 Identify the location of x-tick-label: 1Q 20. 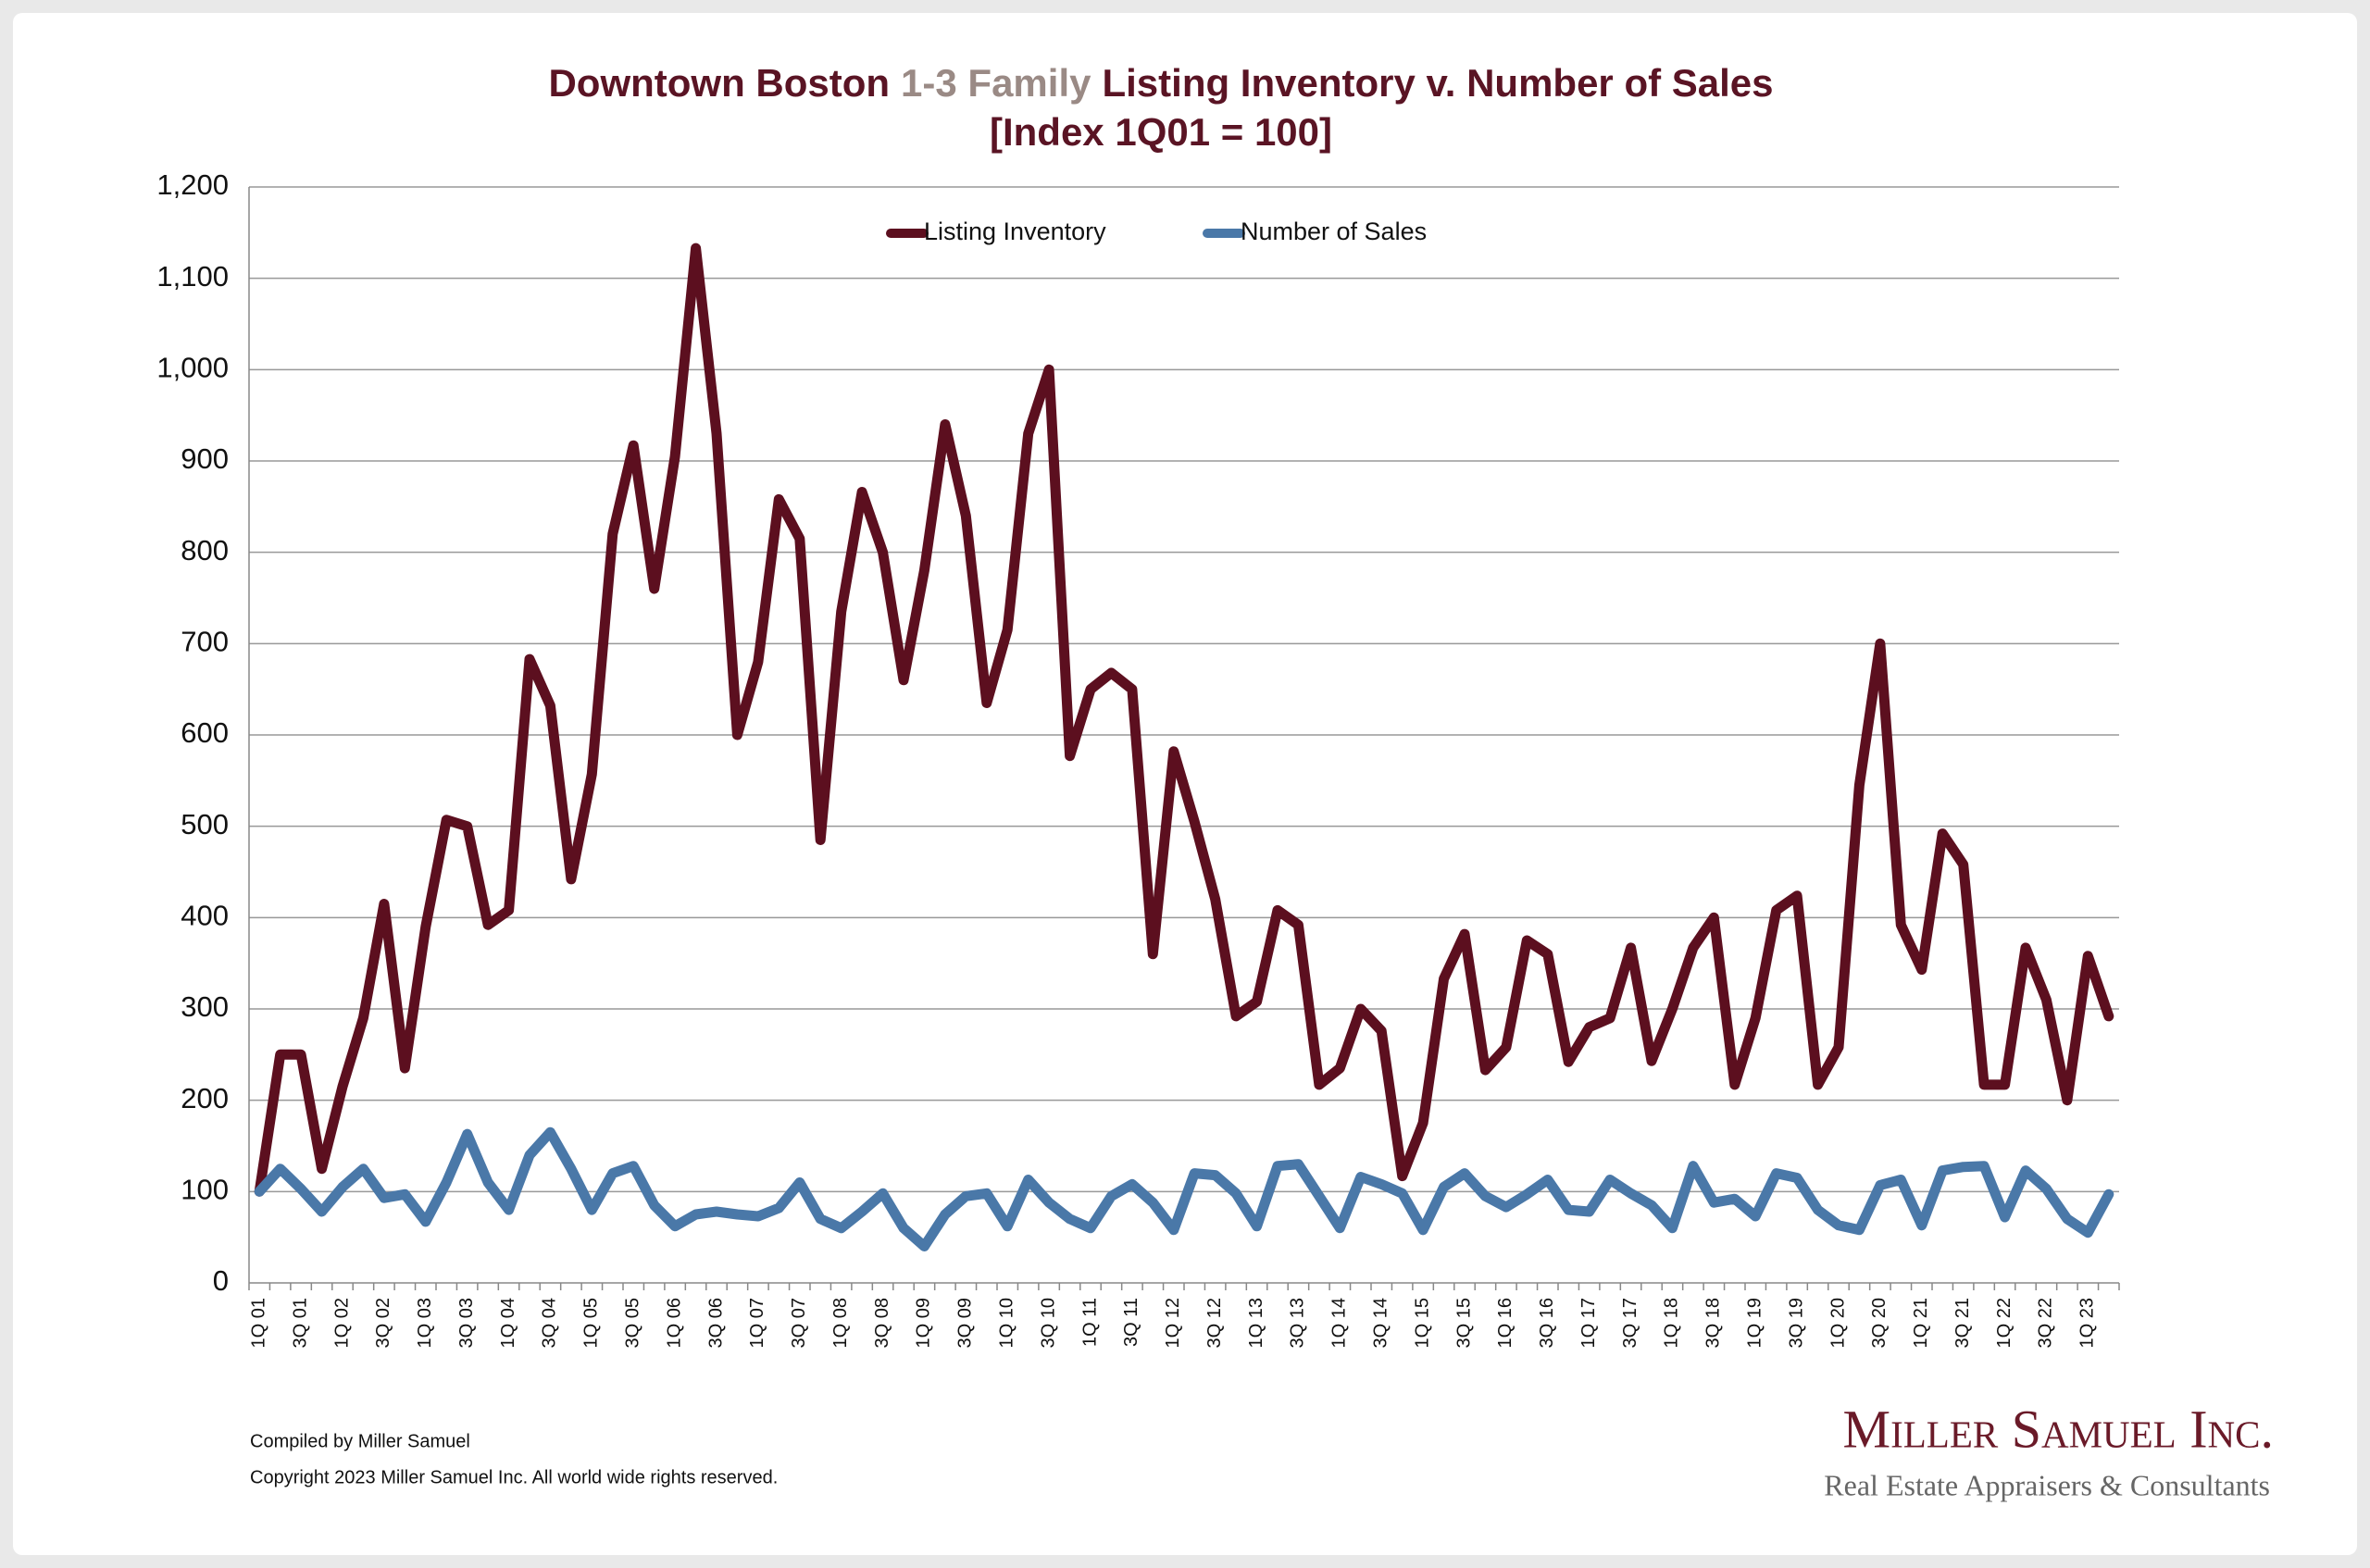
(1837, 1323).